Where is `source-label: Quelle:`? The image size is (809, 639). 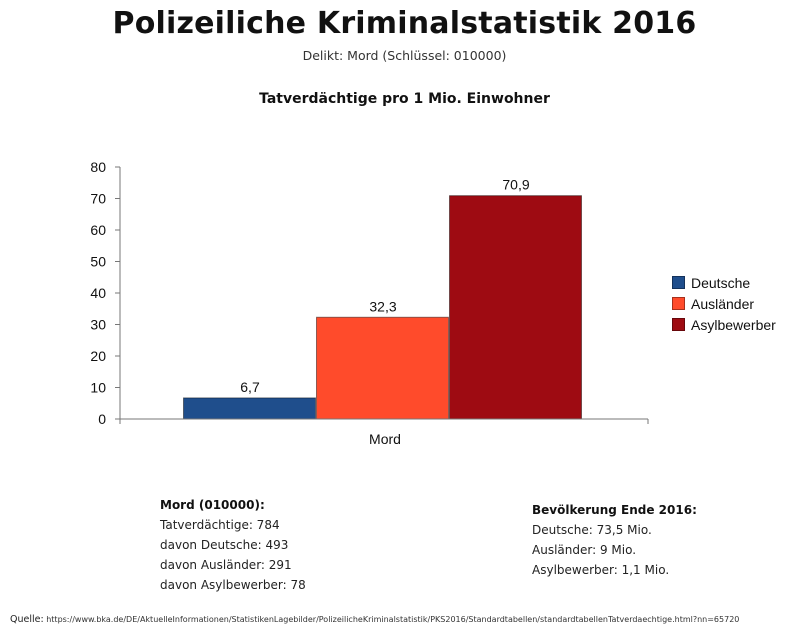
source-label: Quelle: is located at coordinates (27, 619).